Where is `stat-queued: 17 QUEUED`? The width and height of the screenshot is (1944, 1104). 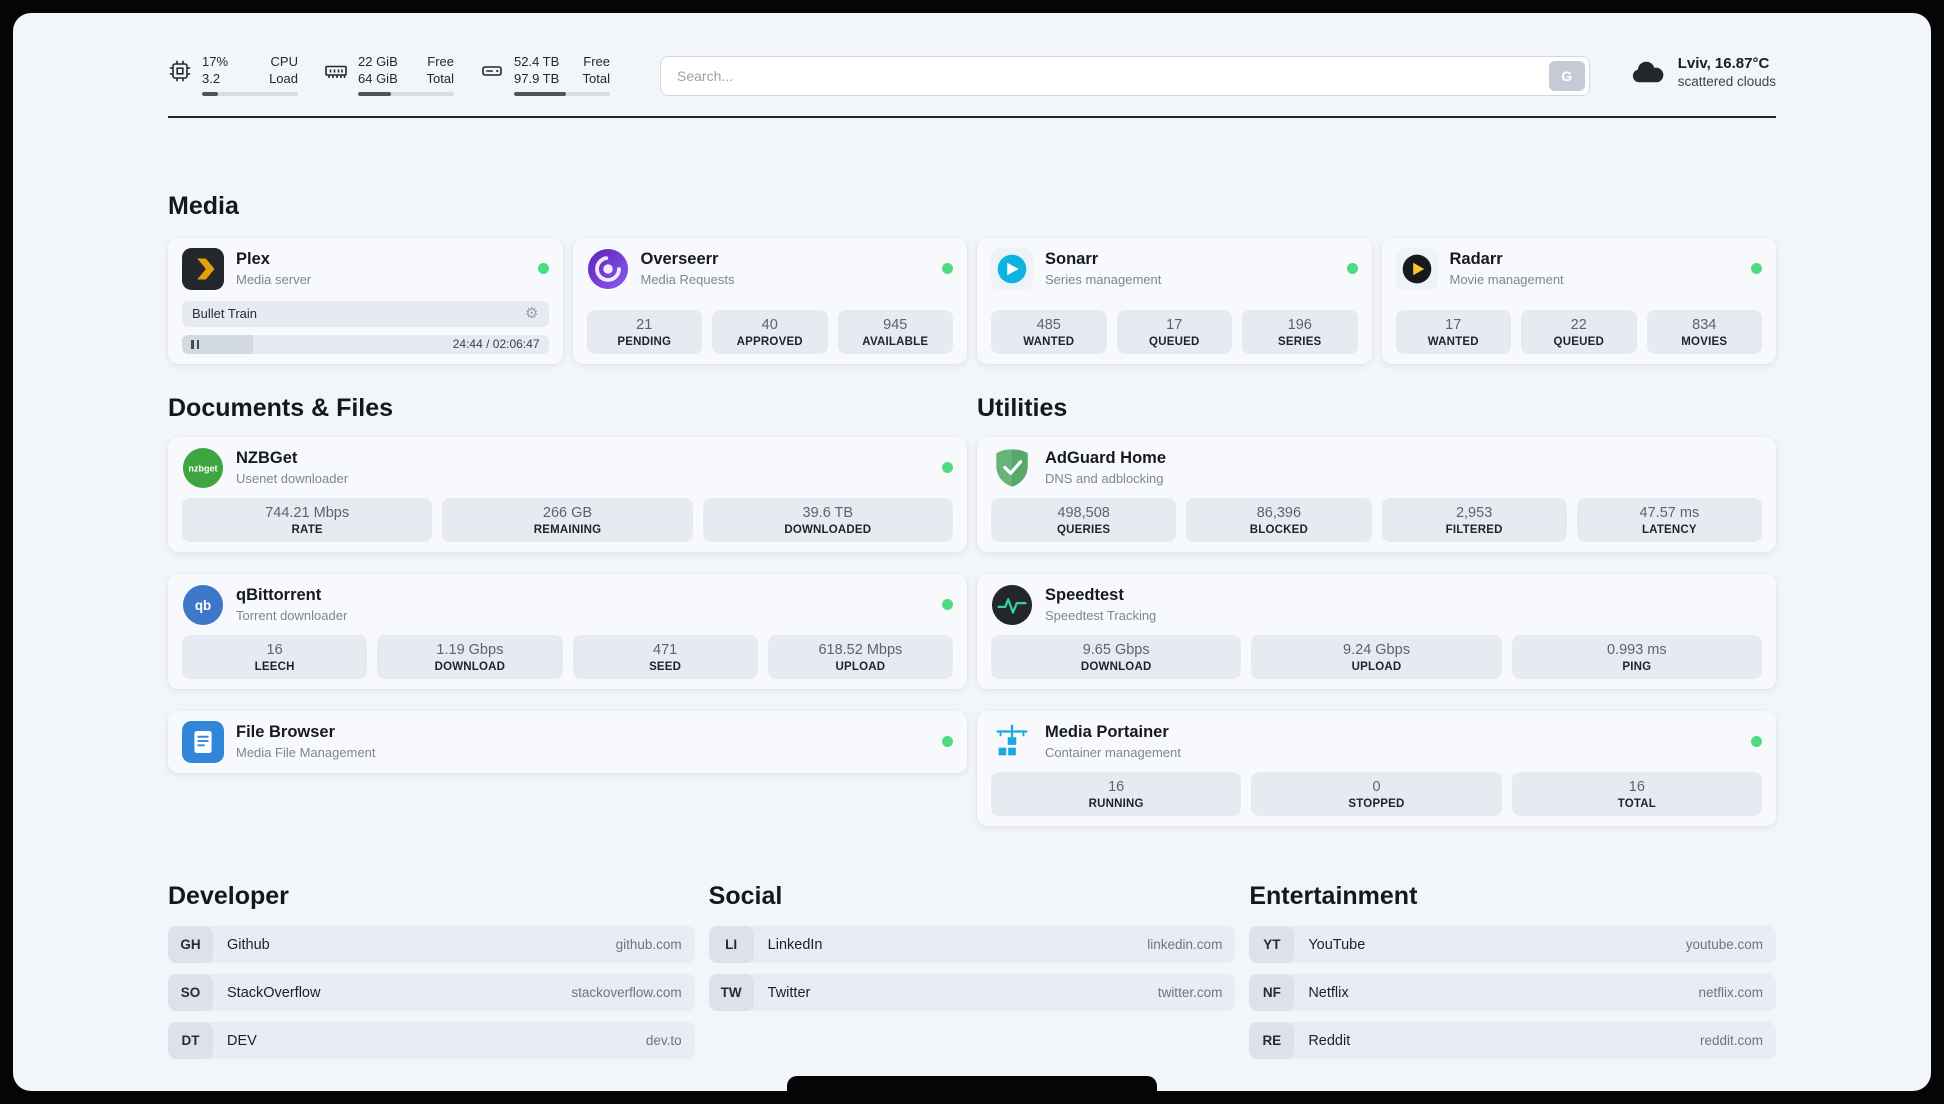 stat-queued: 17 QUEUED is located at coordinates (1174, 331).